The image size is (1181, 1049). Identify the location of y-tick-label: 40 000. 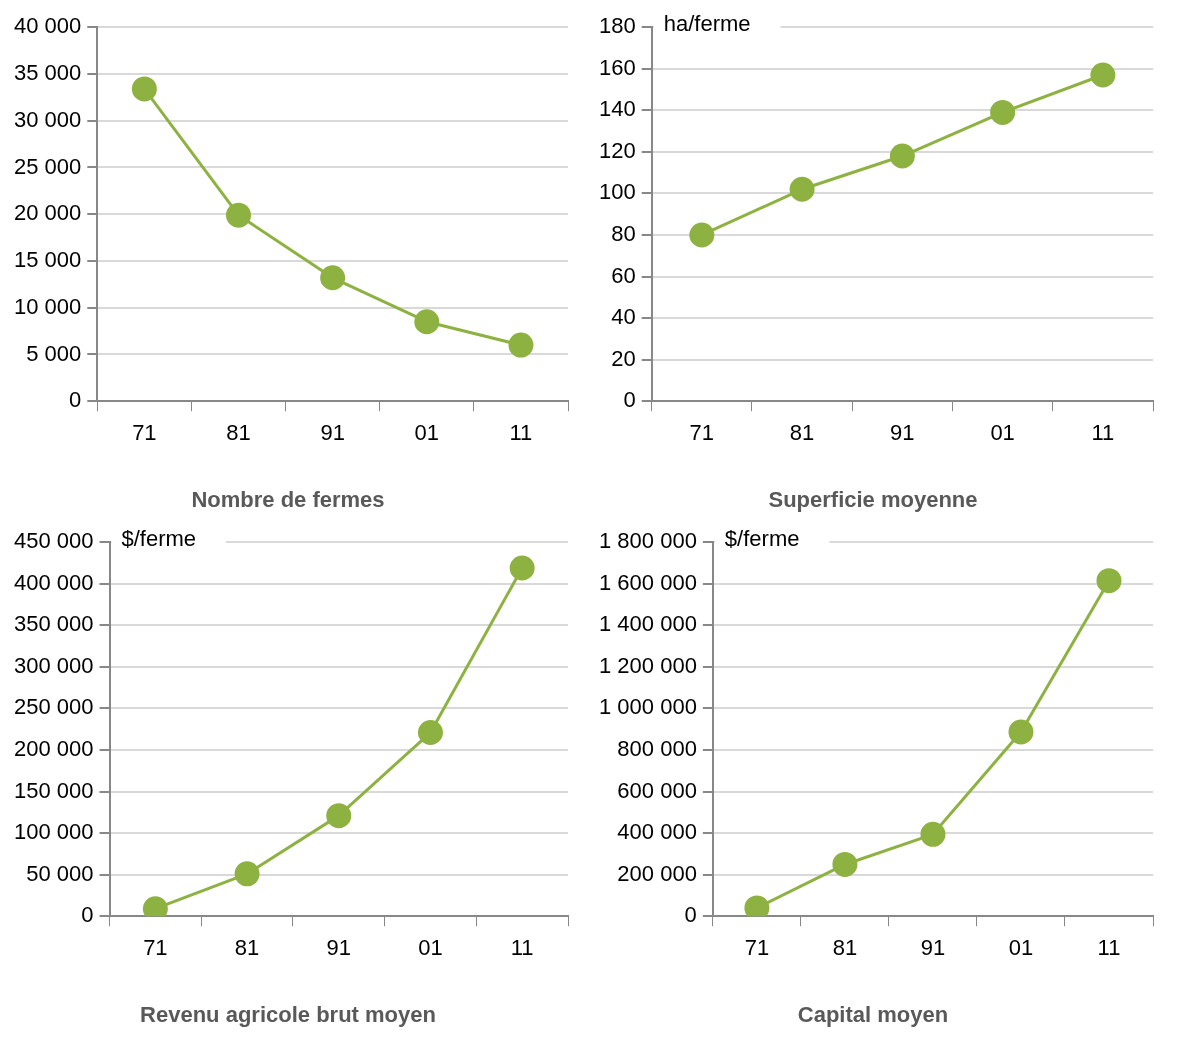
(47, 26).